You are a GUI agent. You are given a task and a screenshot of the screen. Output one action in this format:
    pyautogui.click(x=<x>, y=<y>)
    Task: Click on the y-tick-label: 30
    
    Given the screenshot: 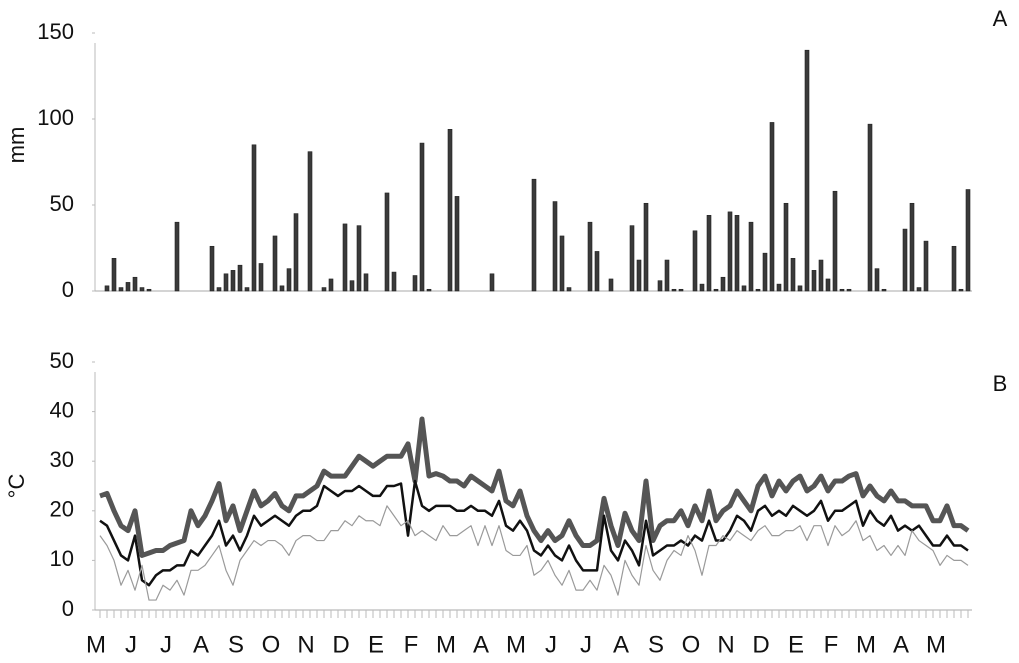 What is the action you would take?
    pyautogui.click(x=62, y=459)
    